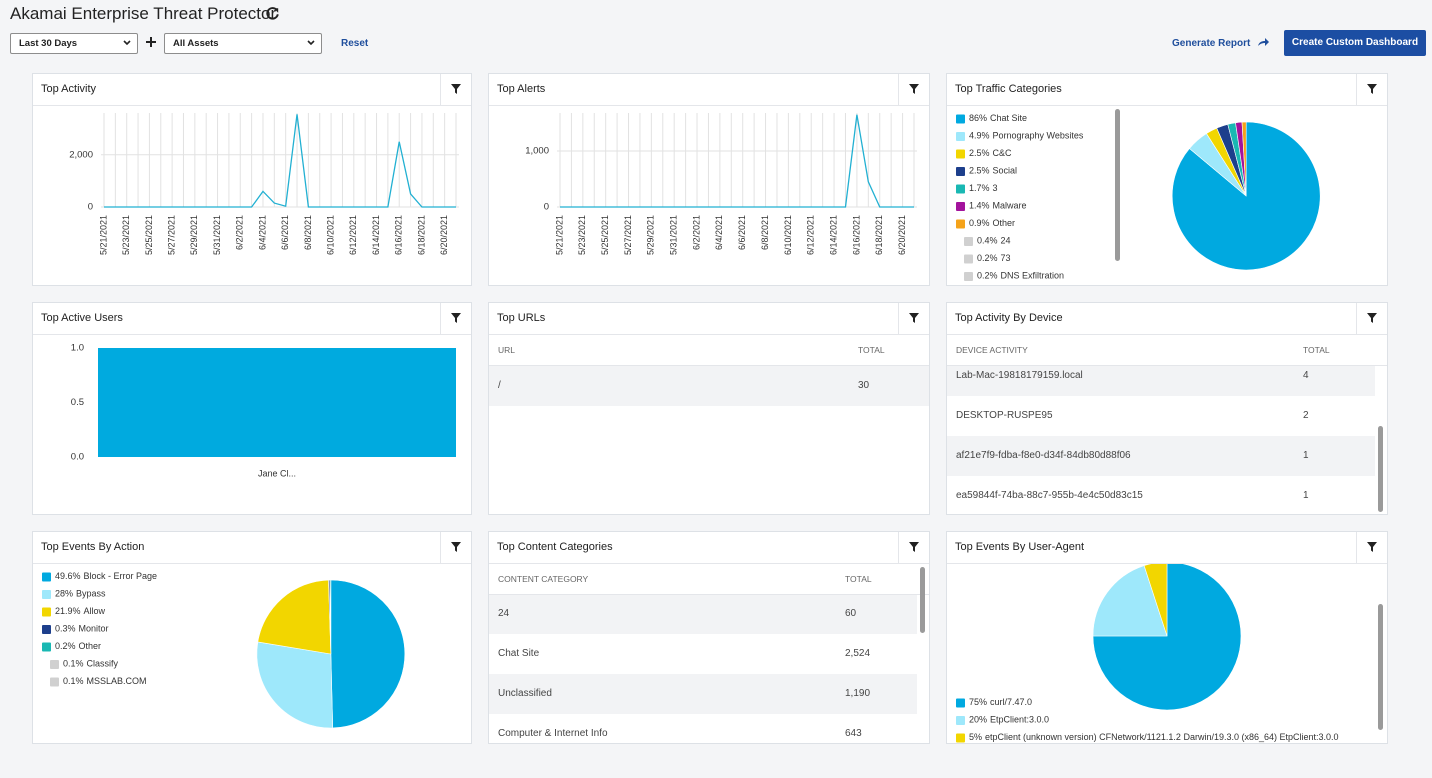 The height and width of the screenshot is (778, 1432). I want to click on y-tick-label: 0.0, so click(77, 457).